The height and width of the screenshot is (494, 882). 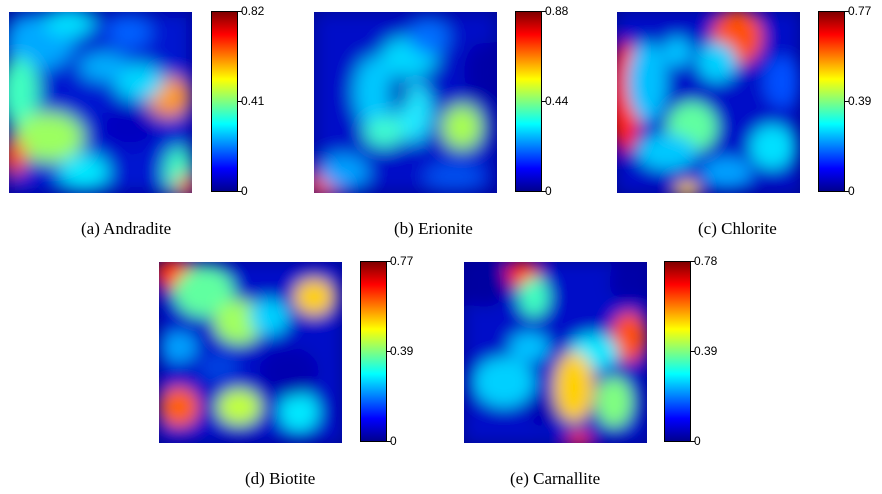 I want to click on panel-caption: (e) Carnallite, so click(x=555, y=478).